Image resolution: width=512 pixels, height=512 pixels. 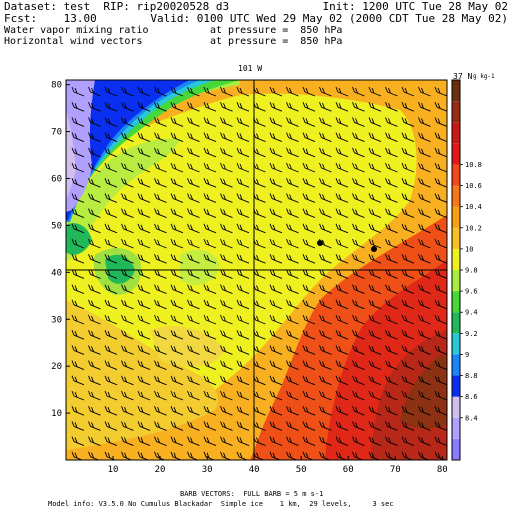 I want to click on colorbar-label: 9, so click(x=467, y=355).